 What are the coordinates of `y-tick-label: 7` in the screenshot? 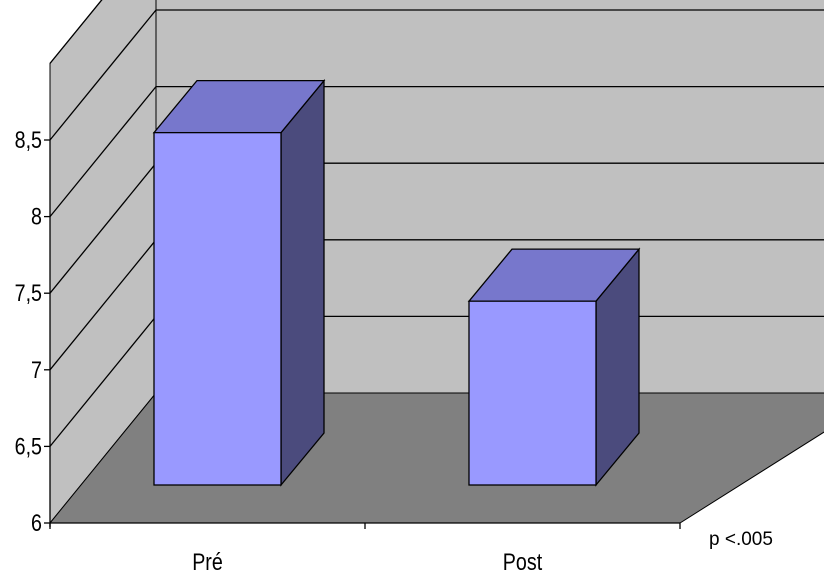 It's located at (36, 369).